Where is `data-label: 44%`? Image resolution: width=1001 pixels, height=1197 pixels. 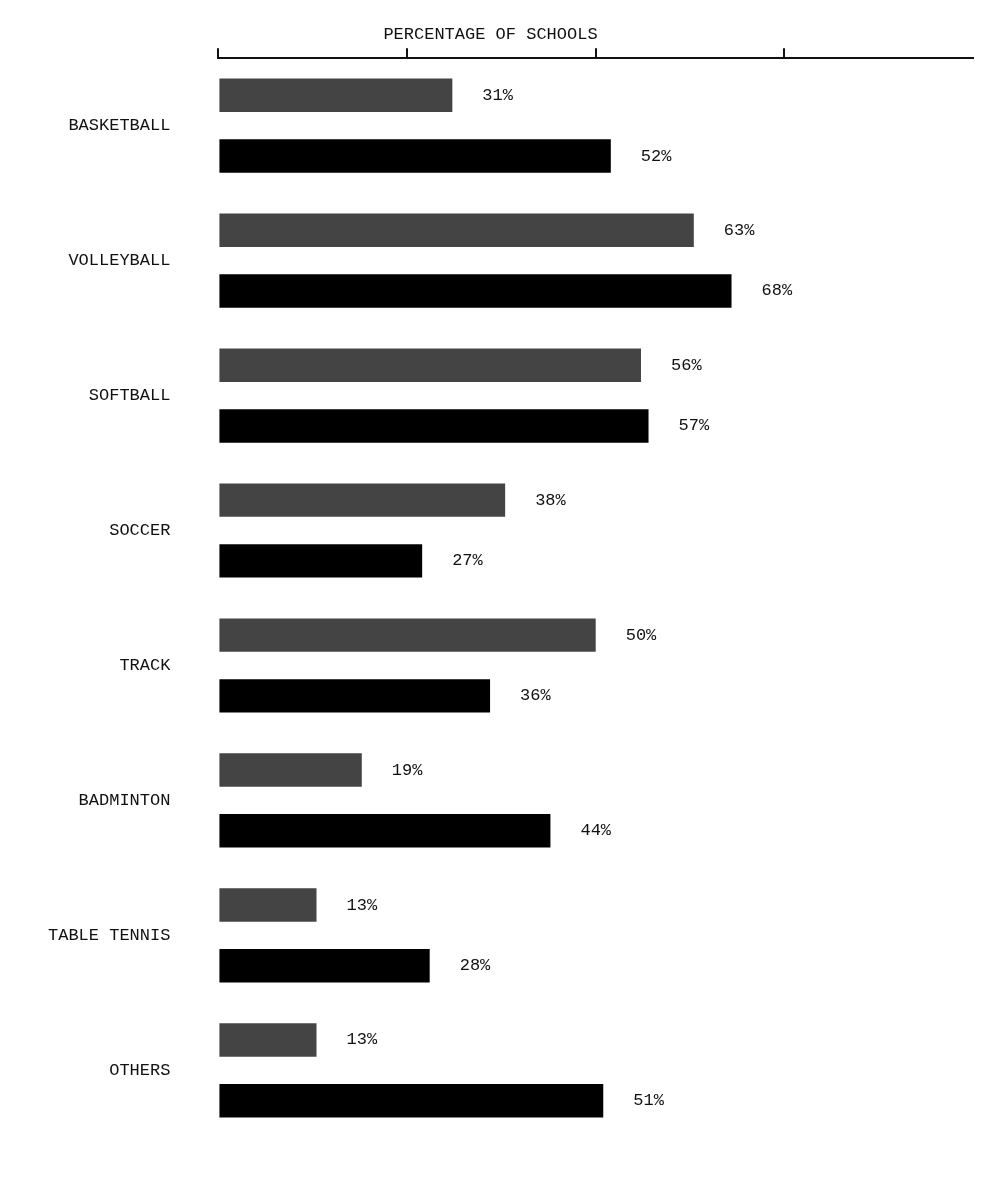 data-label: 44% is located at coordinates (596, 831).